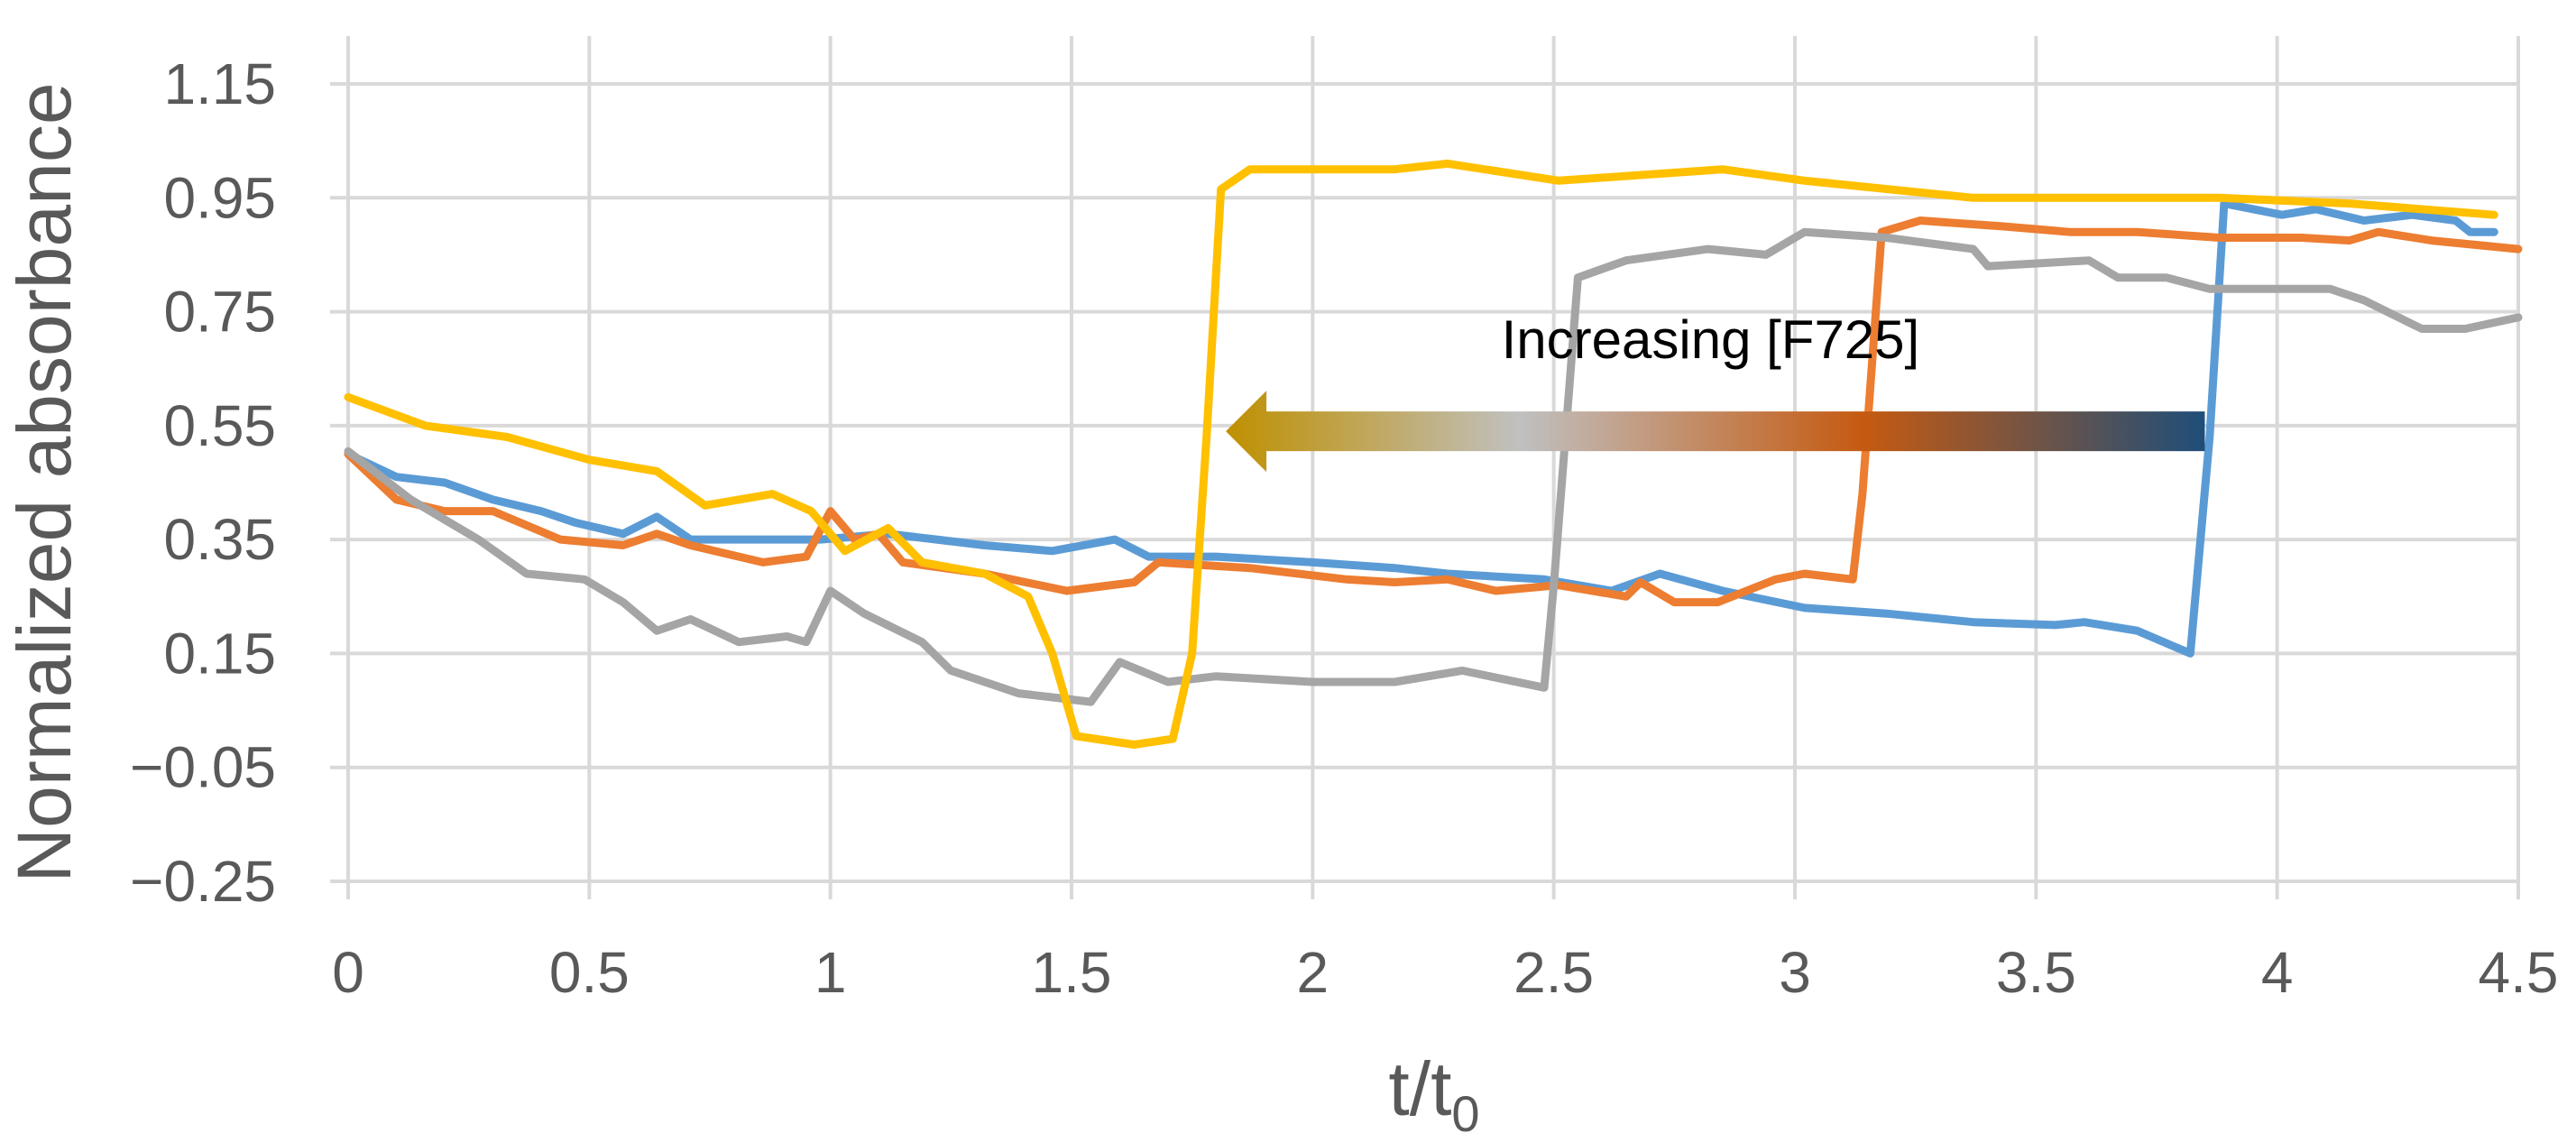  Describe the element at coordinates (220, 539) in the screenshot. I see `y-tick-label: 0.35` at that location.